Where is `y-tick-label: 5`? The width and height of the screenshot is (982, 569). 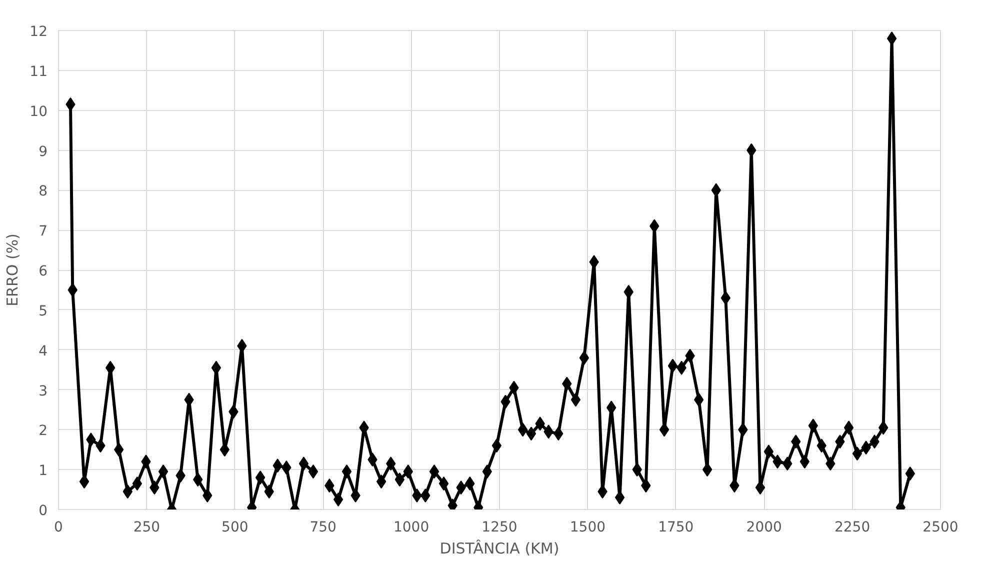 y-tick-label: 5 is located at coordinates (43, 311).